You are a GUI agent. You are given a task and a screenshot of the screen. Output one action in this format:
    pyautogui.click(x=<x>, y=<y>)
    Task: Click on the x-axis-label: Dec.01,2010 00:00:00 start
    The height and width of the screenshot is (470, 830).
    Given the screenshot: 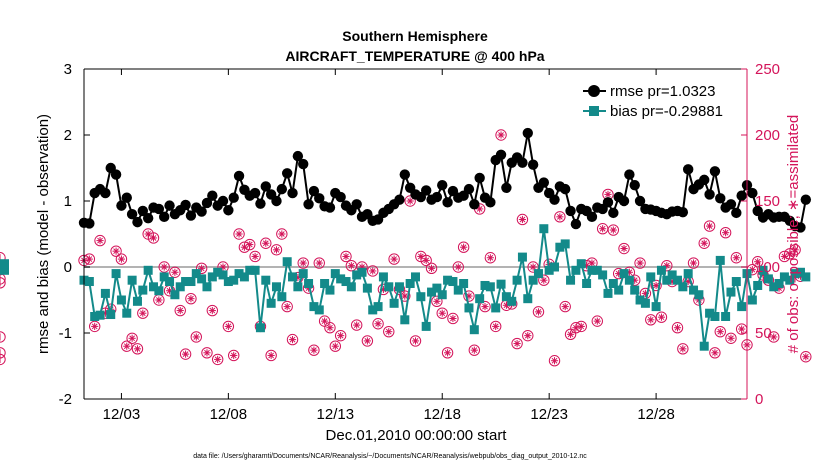 What is the action you would take?
    pyautogui.click(x=417, y=435)
    